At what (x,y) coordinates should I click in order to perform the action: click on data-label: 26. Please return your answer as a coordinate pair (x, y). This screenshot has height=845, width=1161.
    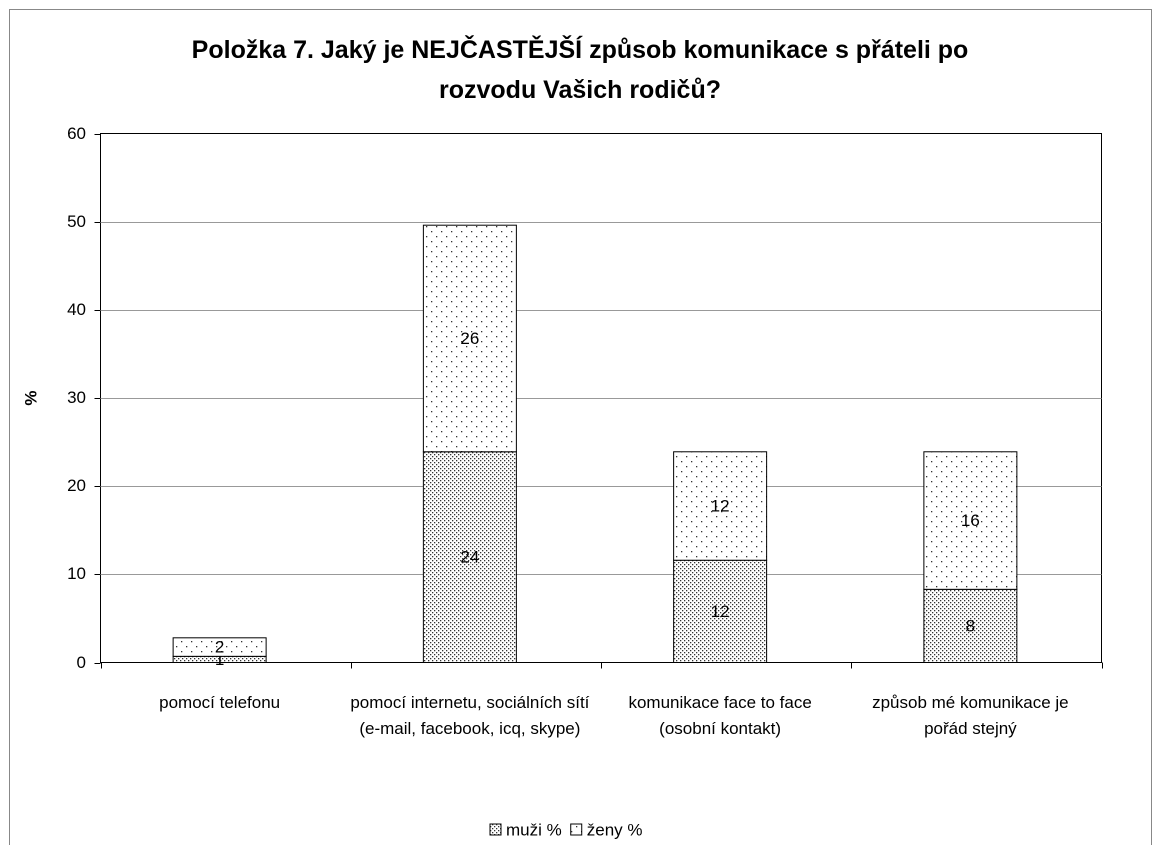
    Looking at the image, I should click on (469, 338).